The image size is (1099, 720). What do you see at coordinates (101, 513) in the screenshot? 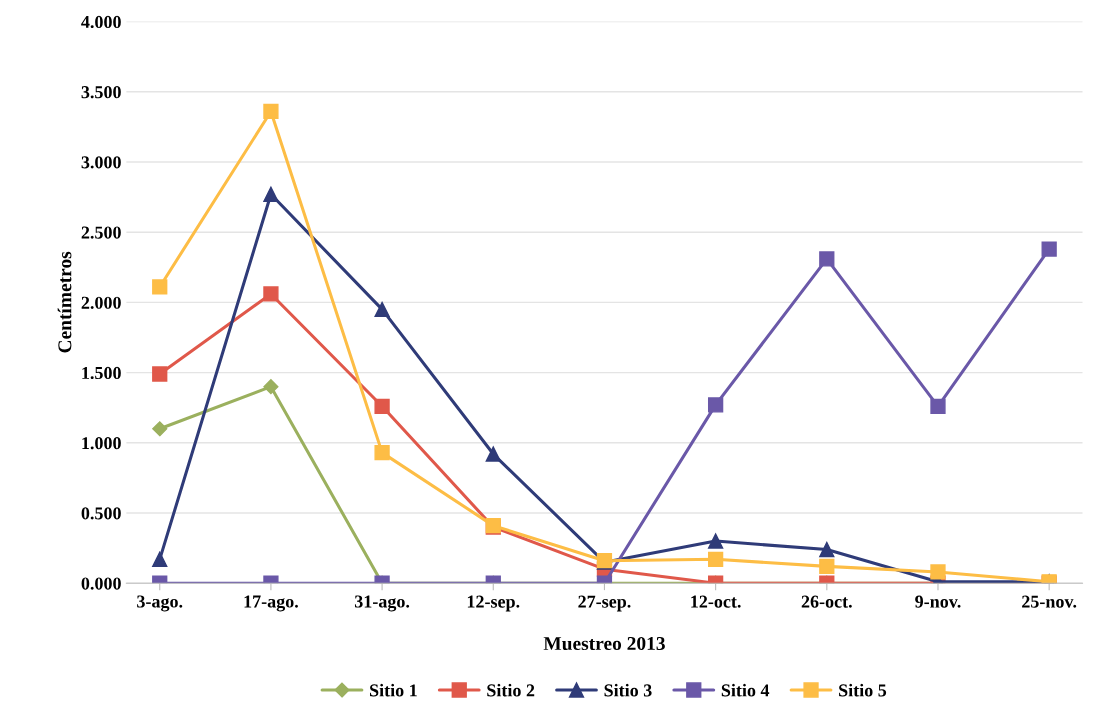
I see `y-tick-label: 0.500` at bounding box center [101, 513].